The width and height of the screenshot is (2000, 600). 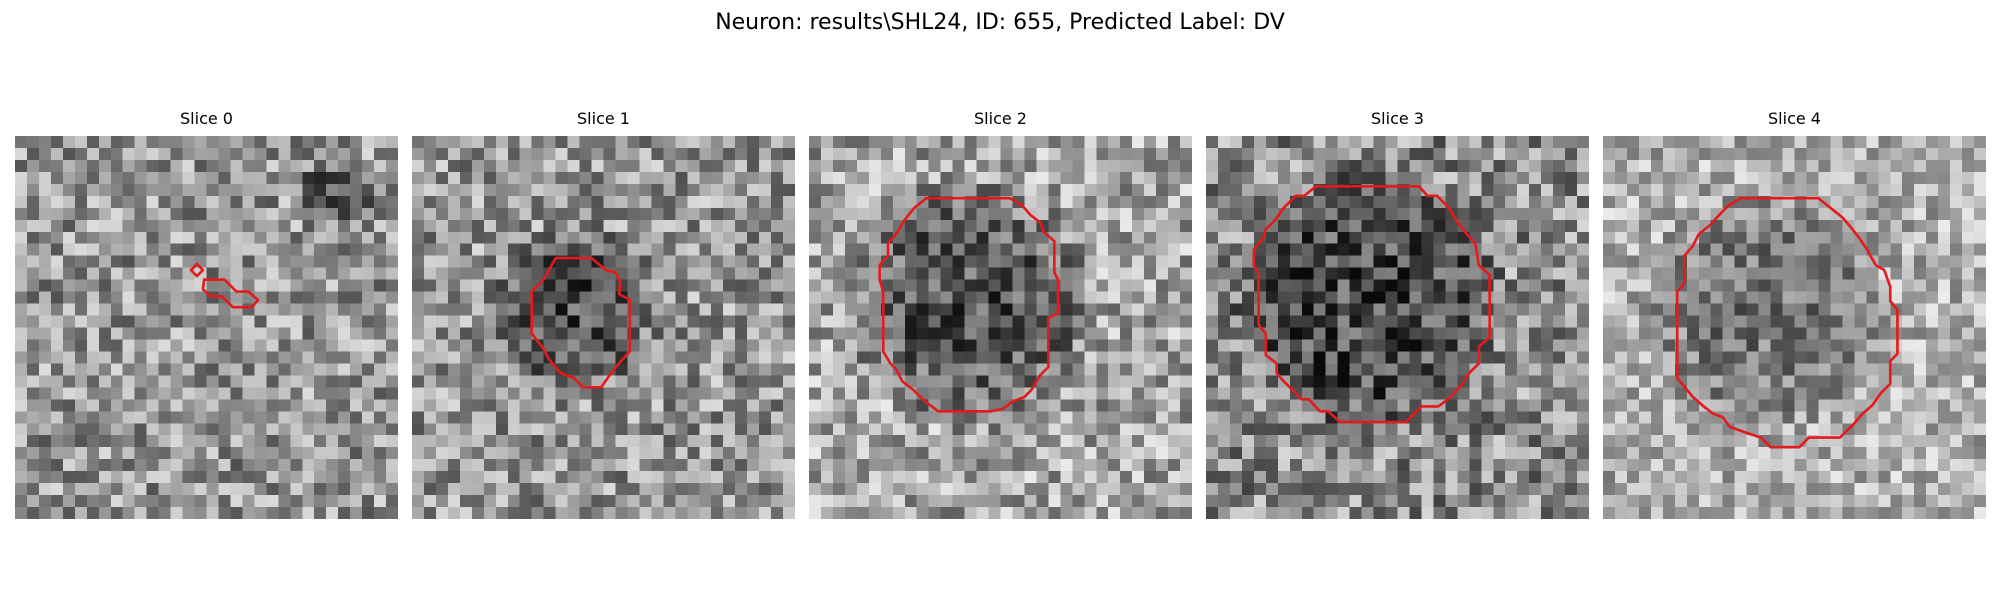 I want to click on slice-title-4: Slice 4, so click(x=1794, y=118).